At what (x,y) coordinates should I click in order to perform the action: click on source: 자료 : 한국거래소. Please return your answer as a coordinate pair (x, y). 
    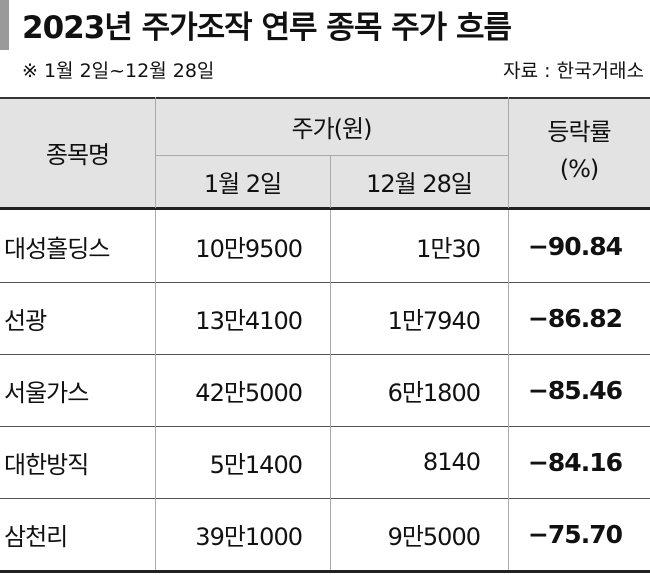
    Looking at the image, I should click on (573, 71).